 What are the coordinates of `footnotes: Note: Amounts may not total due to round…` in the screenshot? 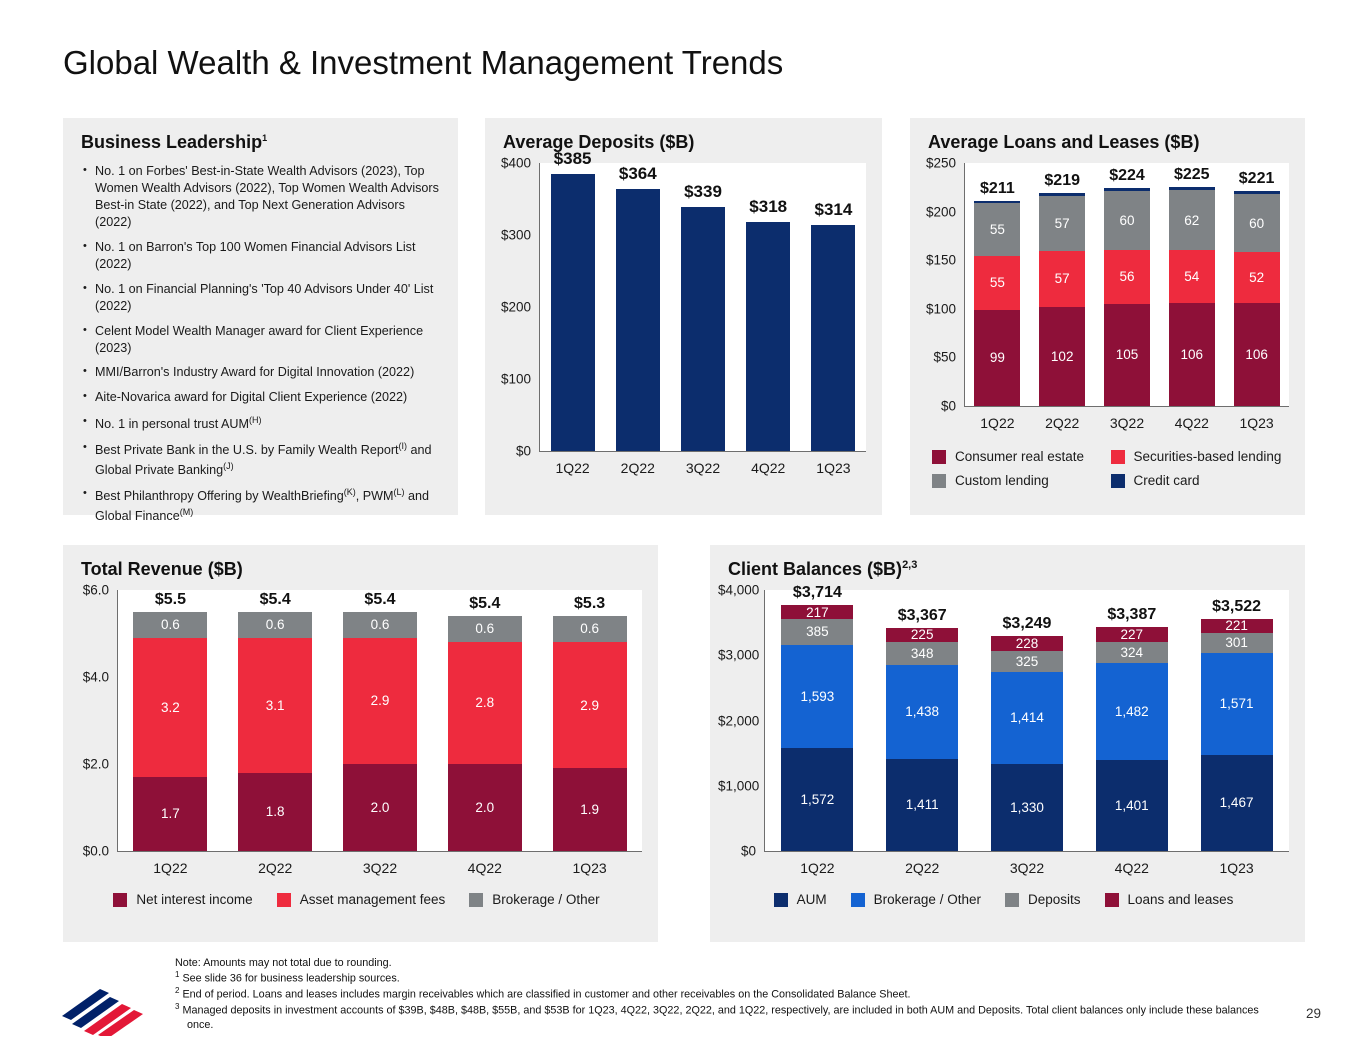 It's located at (727, 994).